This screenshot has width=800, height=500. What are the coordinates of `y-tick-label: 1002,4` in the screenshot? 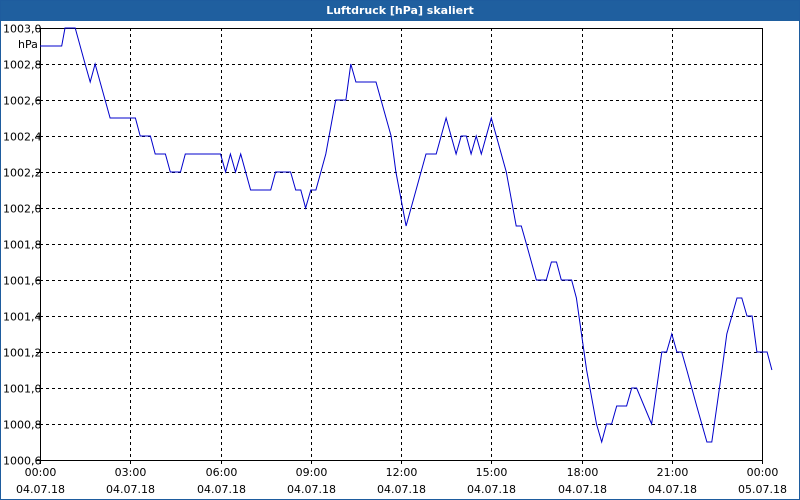 It's located at (22, 137).